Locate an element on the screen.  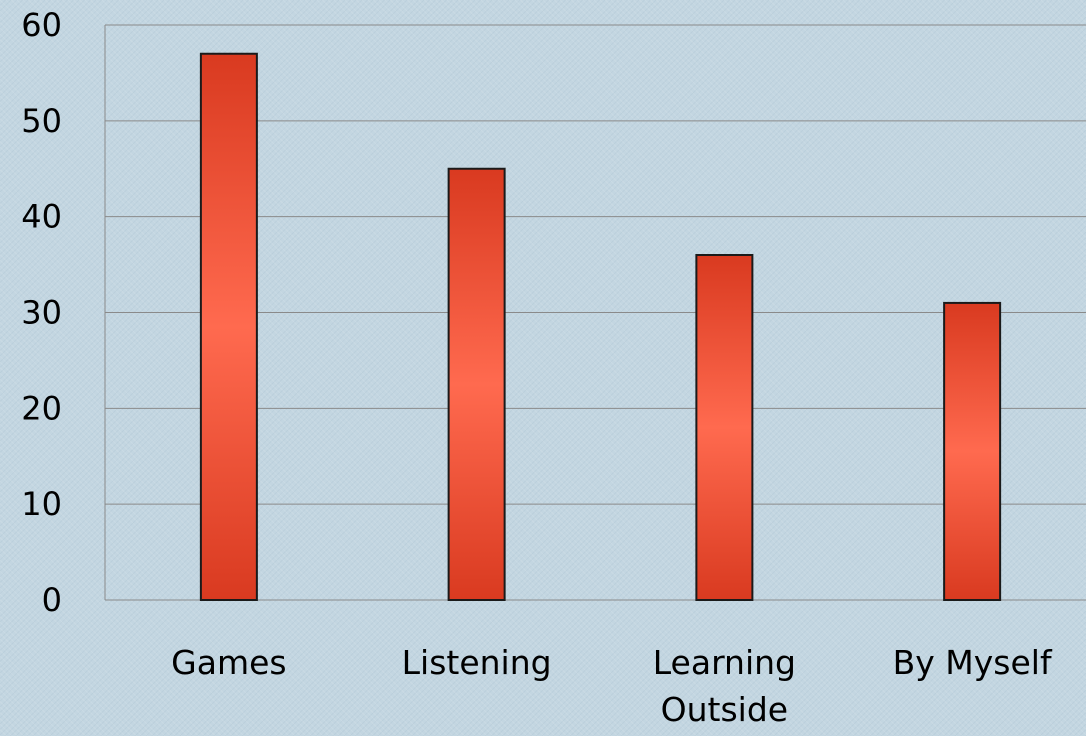
x-category-label: By Myself is located at coordinates (973, 662).